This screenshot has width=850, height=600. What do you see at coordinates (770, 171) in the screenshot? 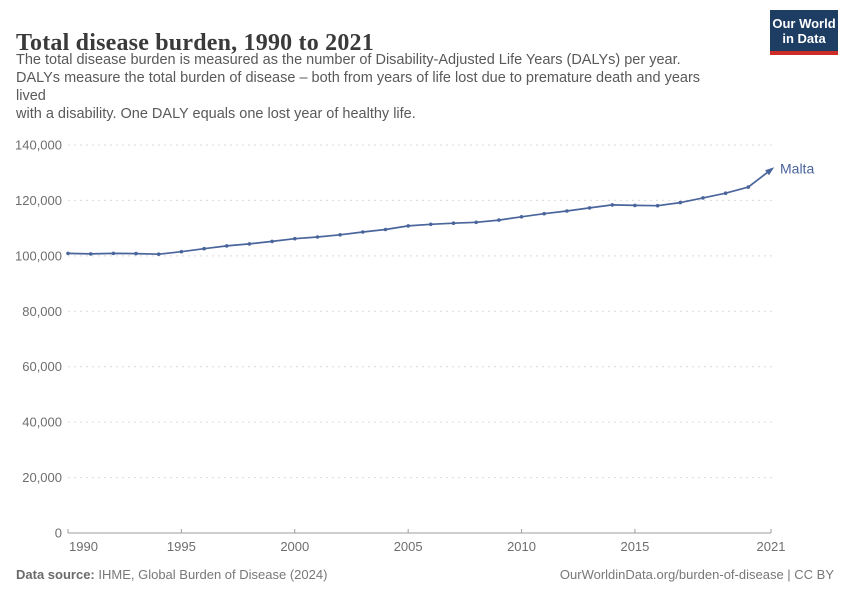
I see `line-end-arrow-icon` at bounding box center [770, 171].